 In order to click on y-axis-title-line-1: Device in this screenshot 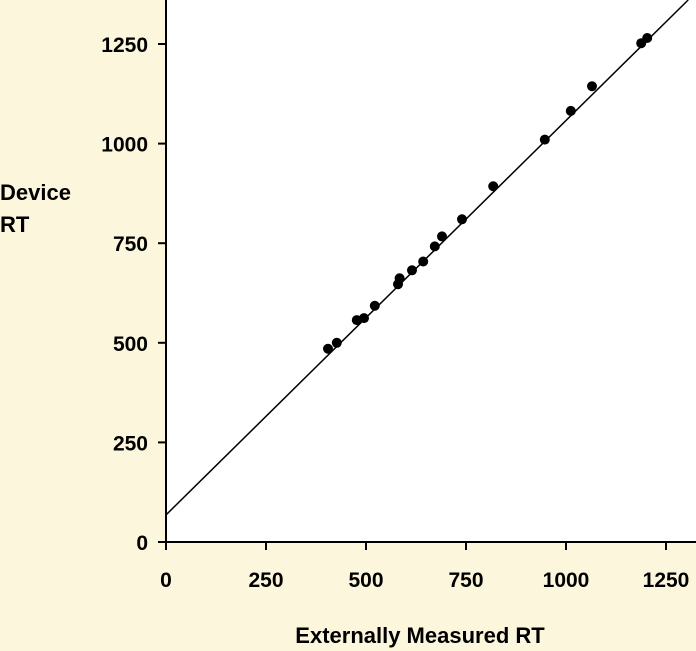, I will do `click(35, 192)`.